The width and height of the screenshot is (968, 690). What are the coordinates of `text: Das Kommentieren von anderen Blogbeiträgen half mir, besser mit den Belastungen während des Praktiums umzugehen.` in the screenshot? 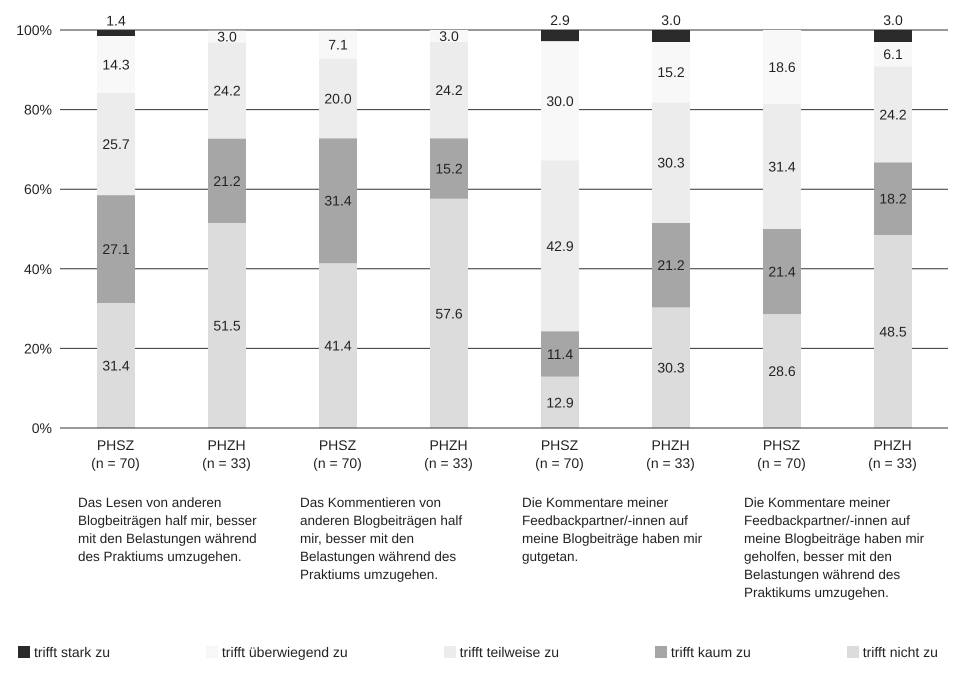 It's located at (381, 539).